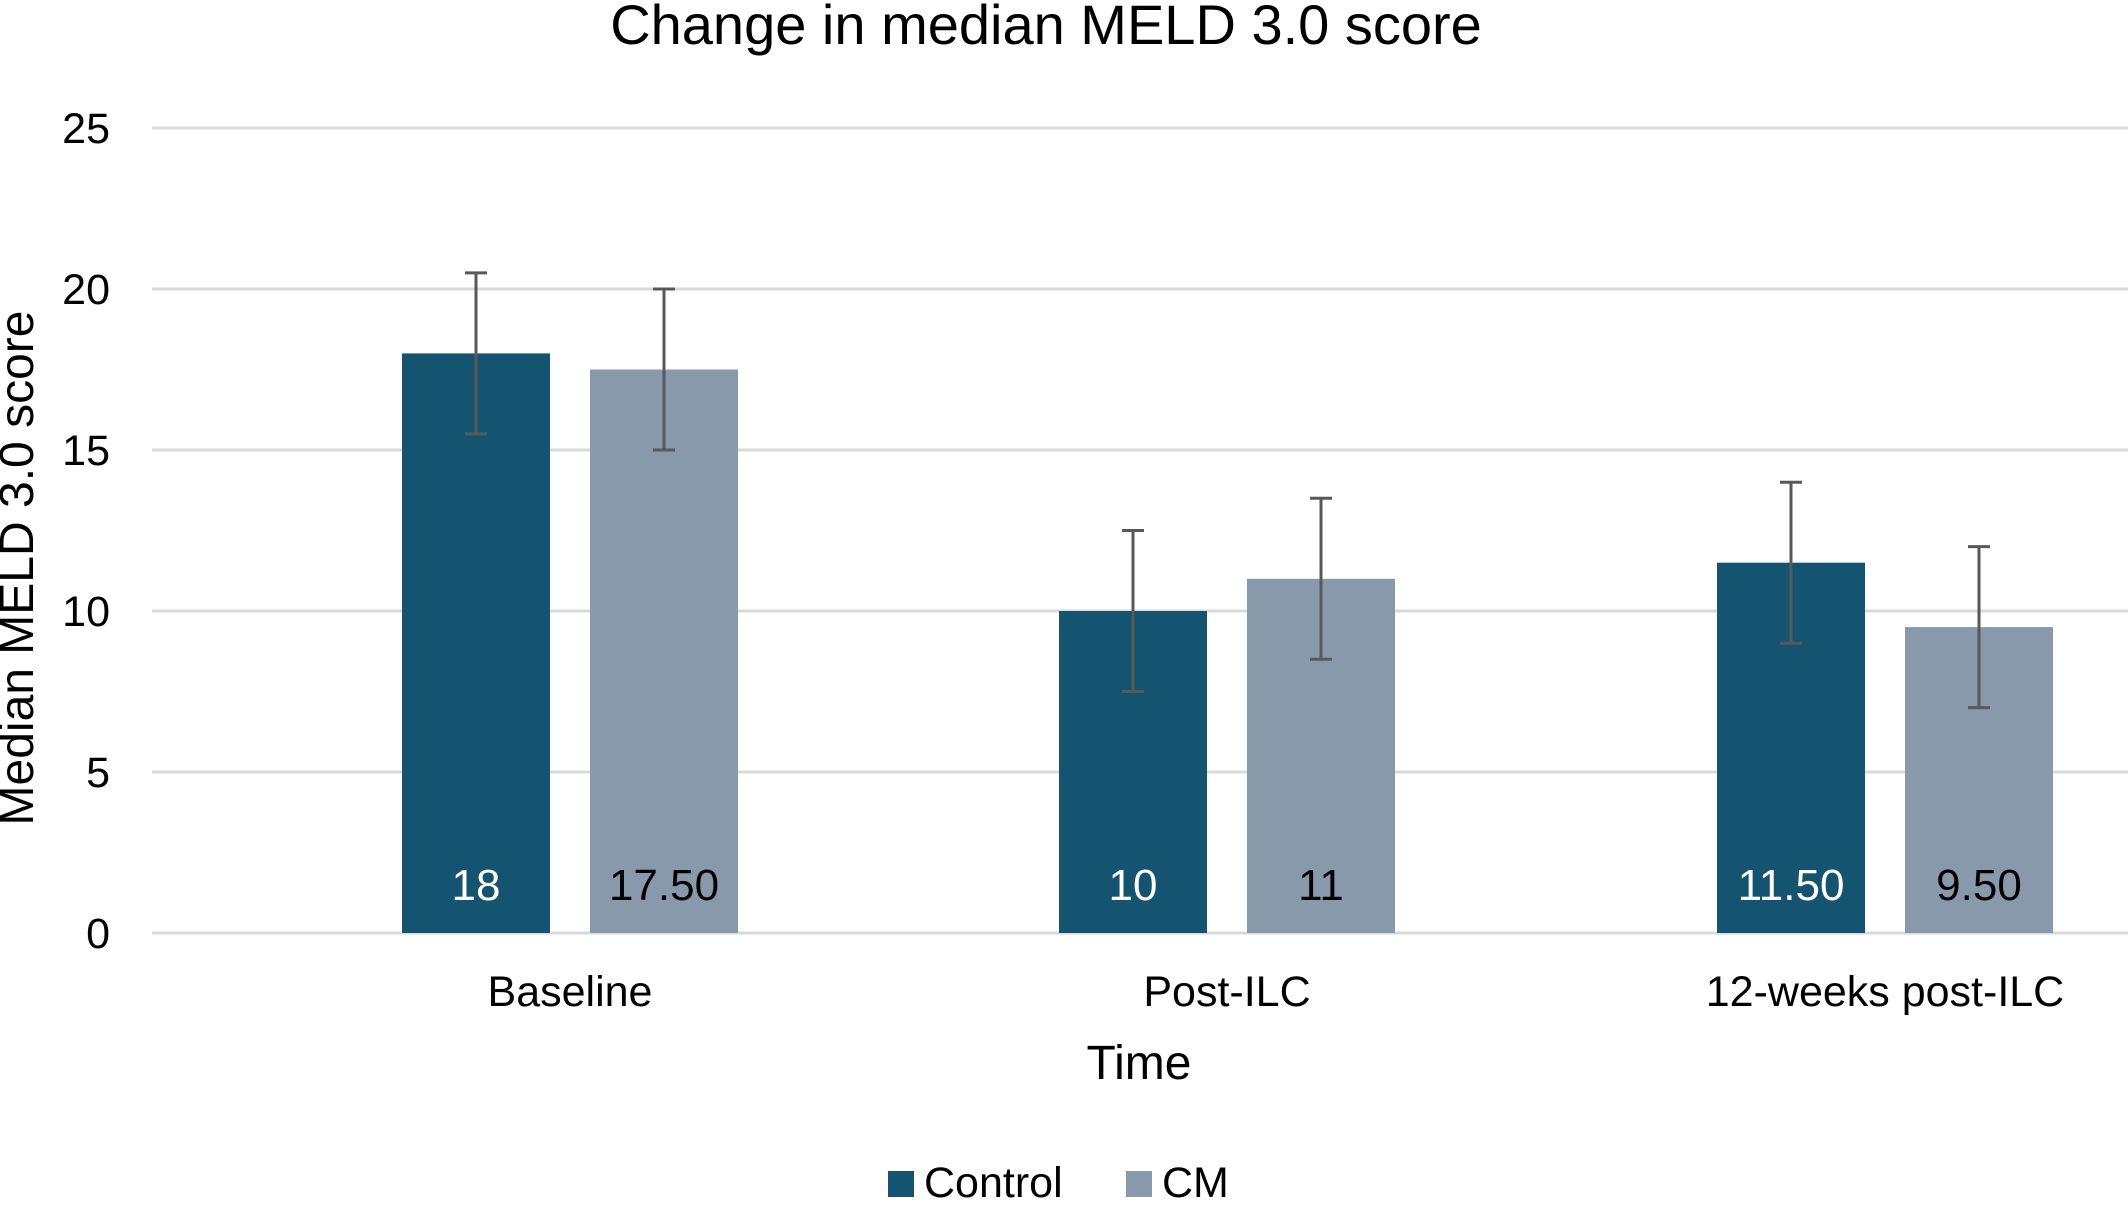 This screenshot has height=1215, width=2128. Describe the element at coordinates (1979, 885) in the screenshot. I see `data-label: 9.50` at that location.